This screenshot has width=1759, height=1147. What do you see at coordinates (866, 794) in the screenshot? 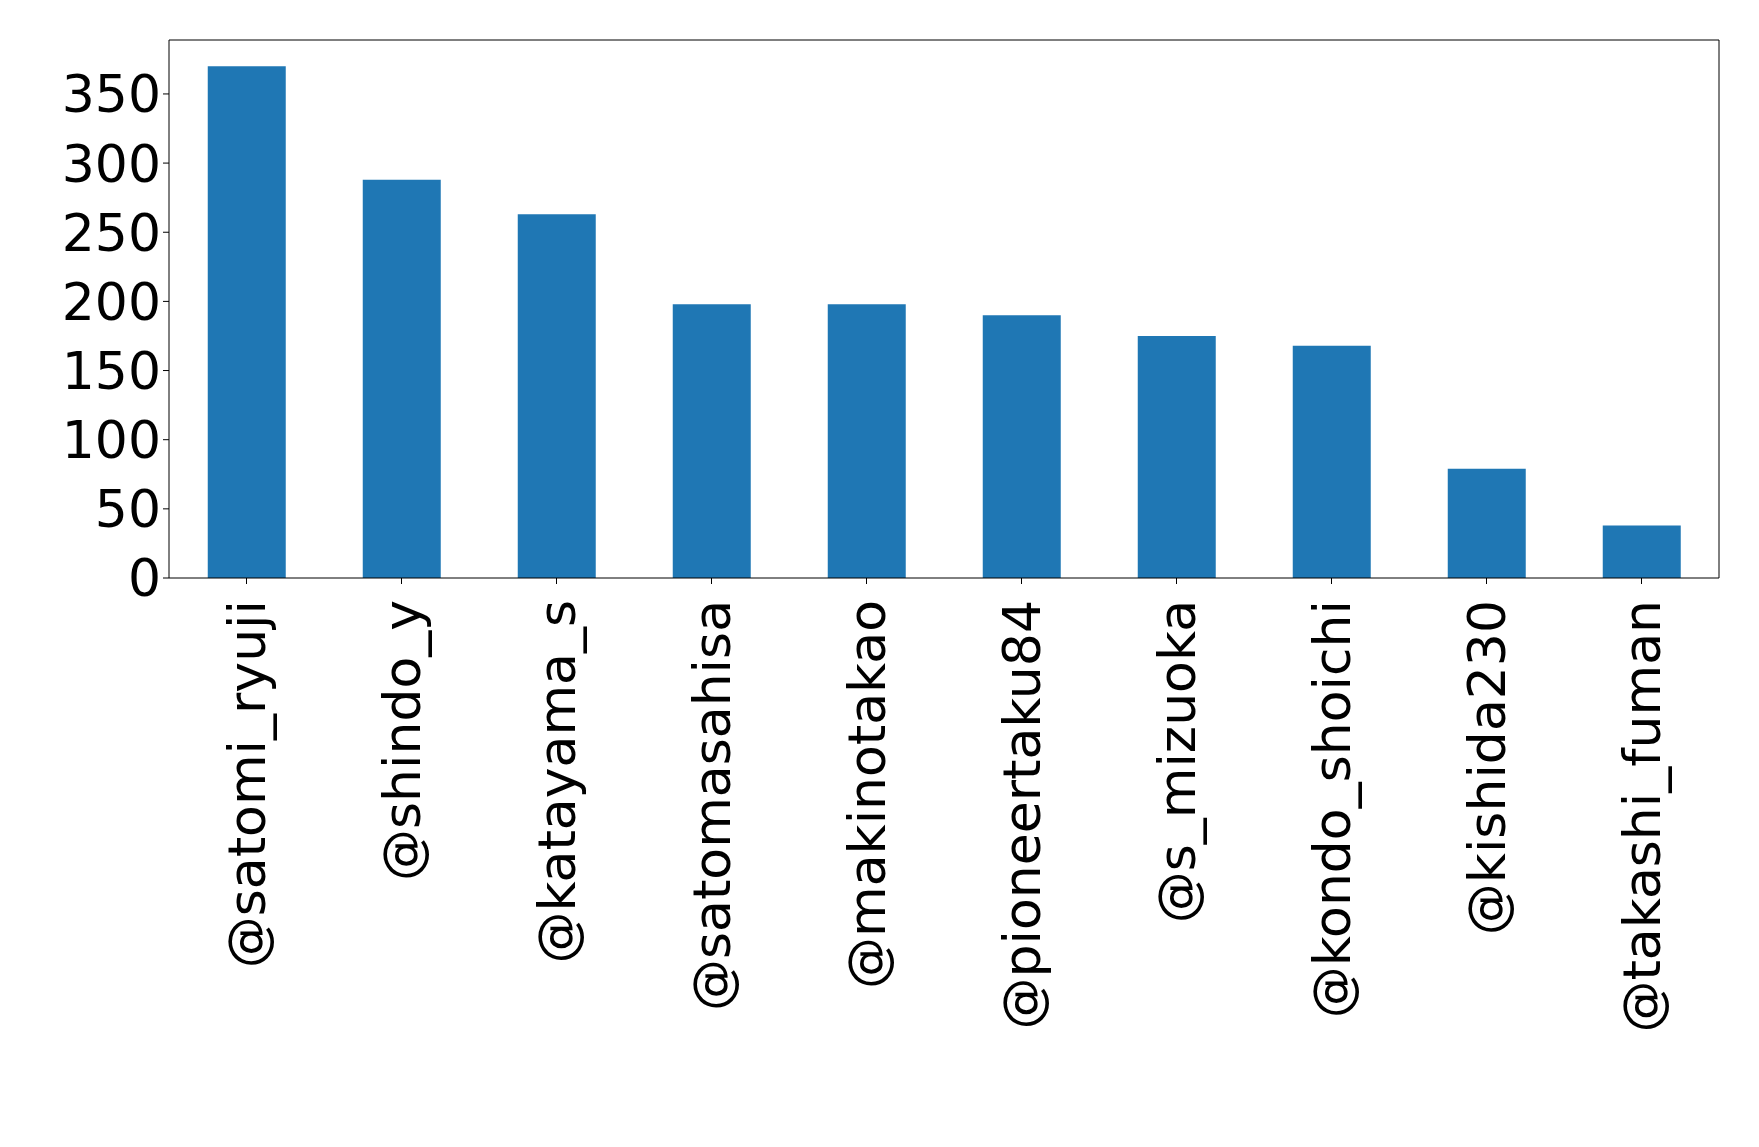
I see `x-tick-label: @makinotakao` at bounding box center [866, 794].